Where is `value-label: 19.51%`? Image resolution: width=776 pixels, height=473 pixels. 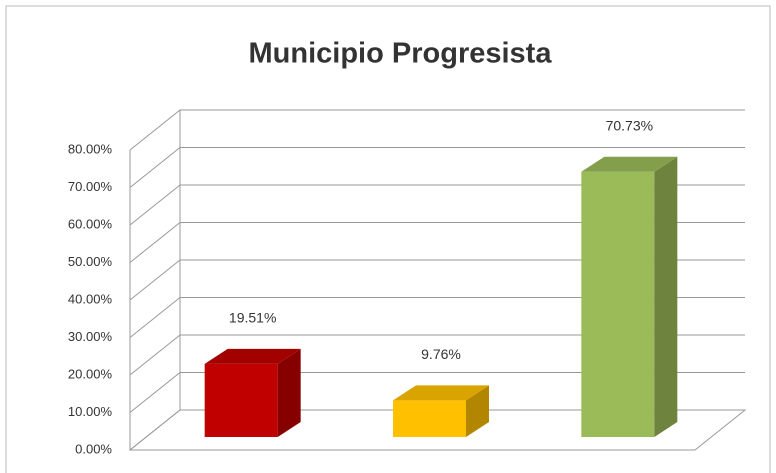
value-label: 19.51% is located at coordinates (252, 318).